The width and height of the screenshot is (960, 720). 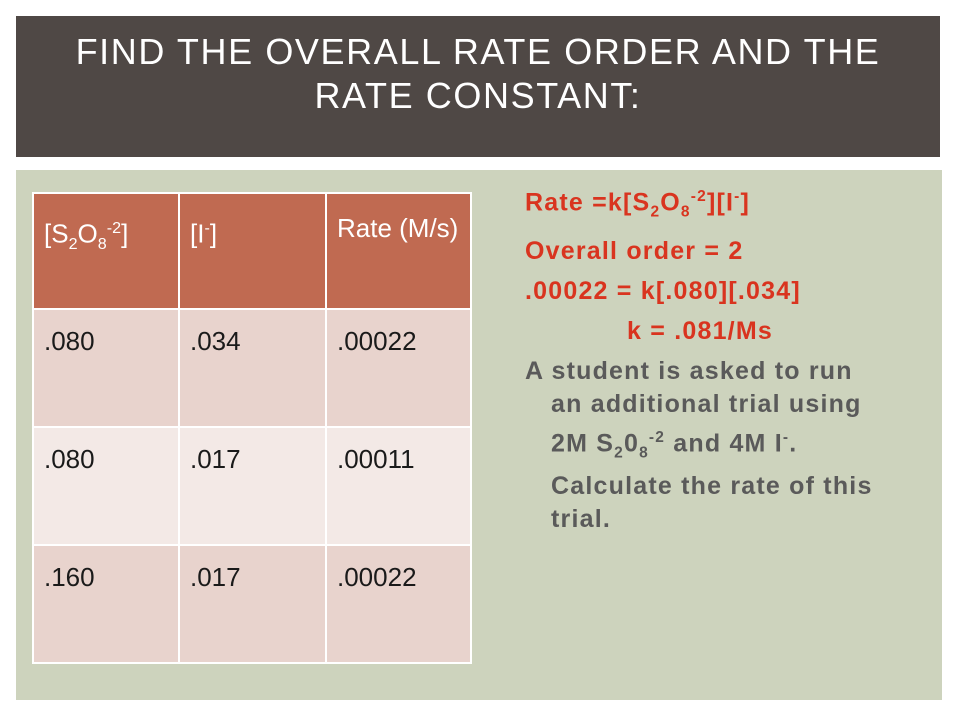 I want to click on text-run: k = .081/Ms, so click(x=700, y=331).